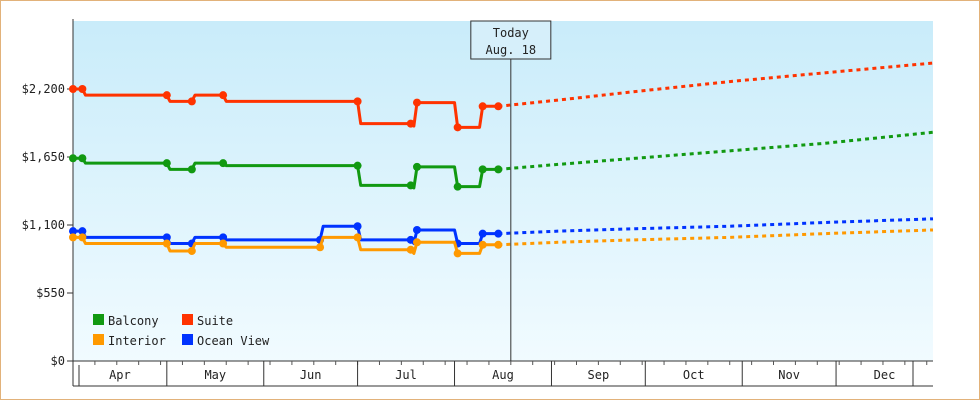 This screenshot has height=401, width=980. Describe the element at coordinates (885, 375) in the screenshot. I see `x-month-label: Dec` at that location.